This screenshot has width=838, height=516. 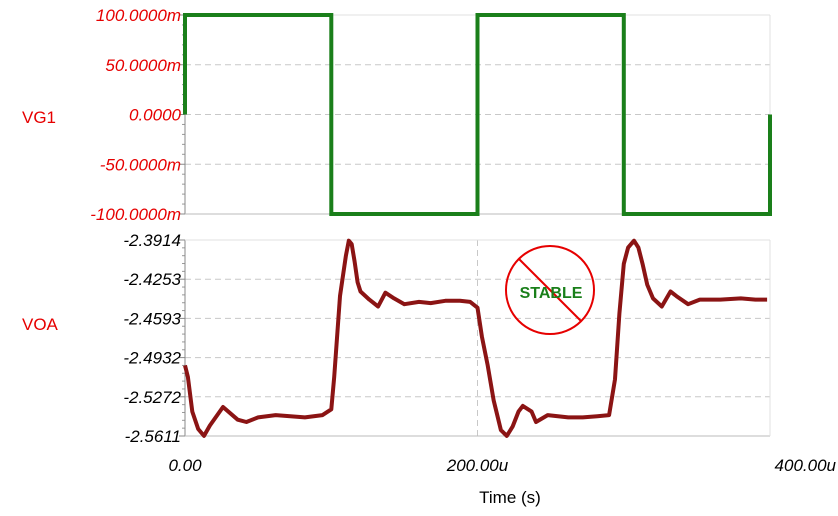 I want to click on voa-y-tick-label: -2.5272, so click(x=152, y=397).